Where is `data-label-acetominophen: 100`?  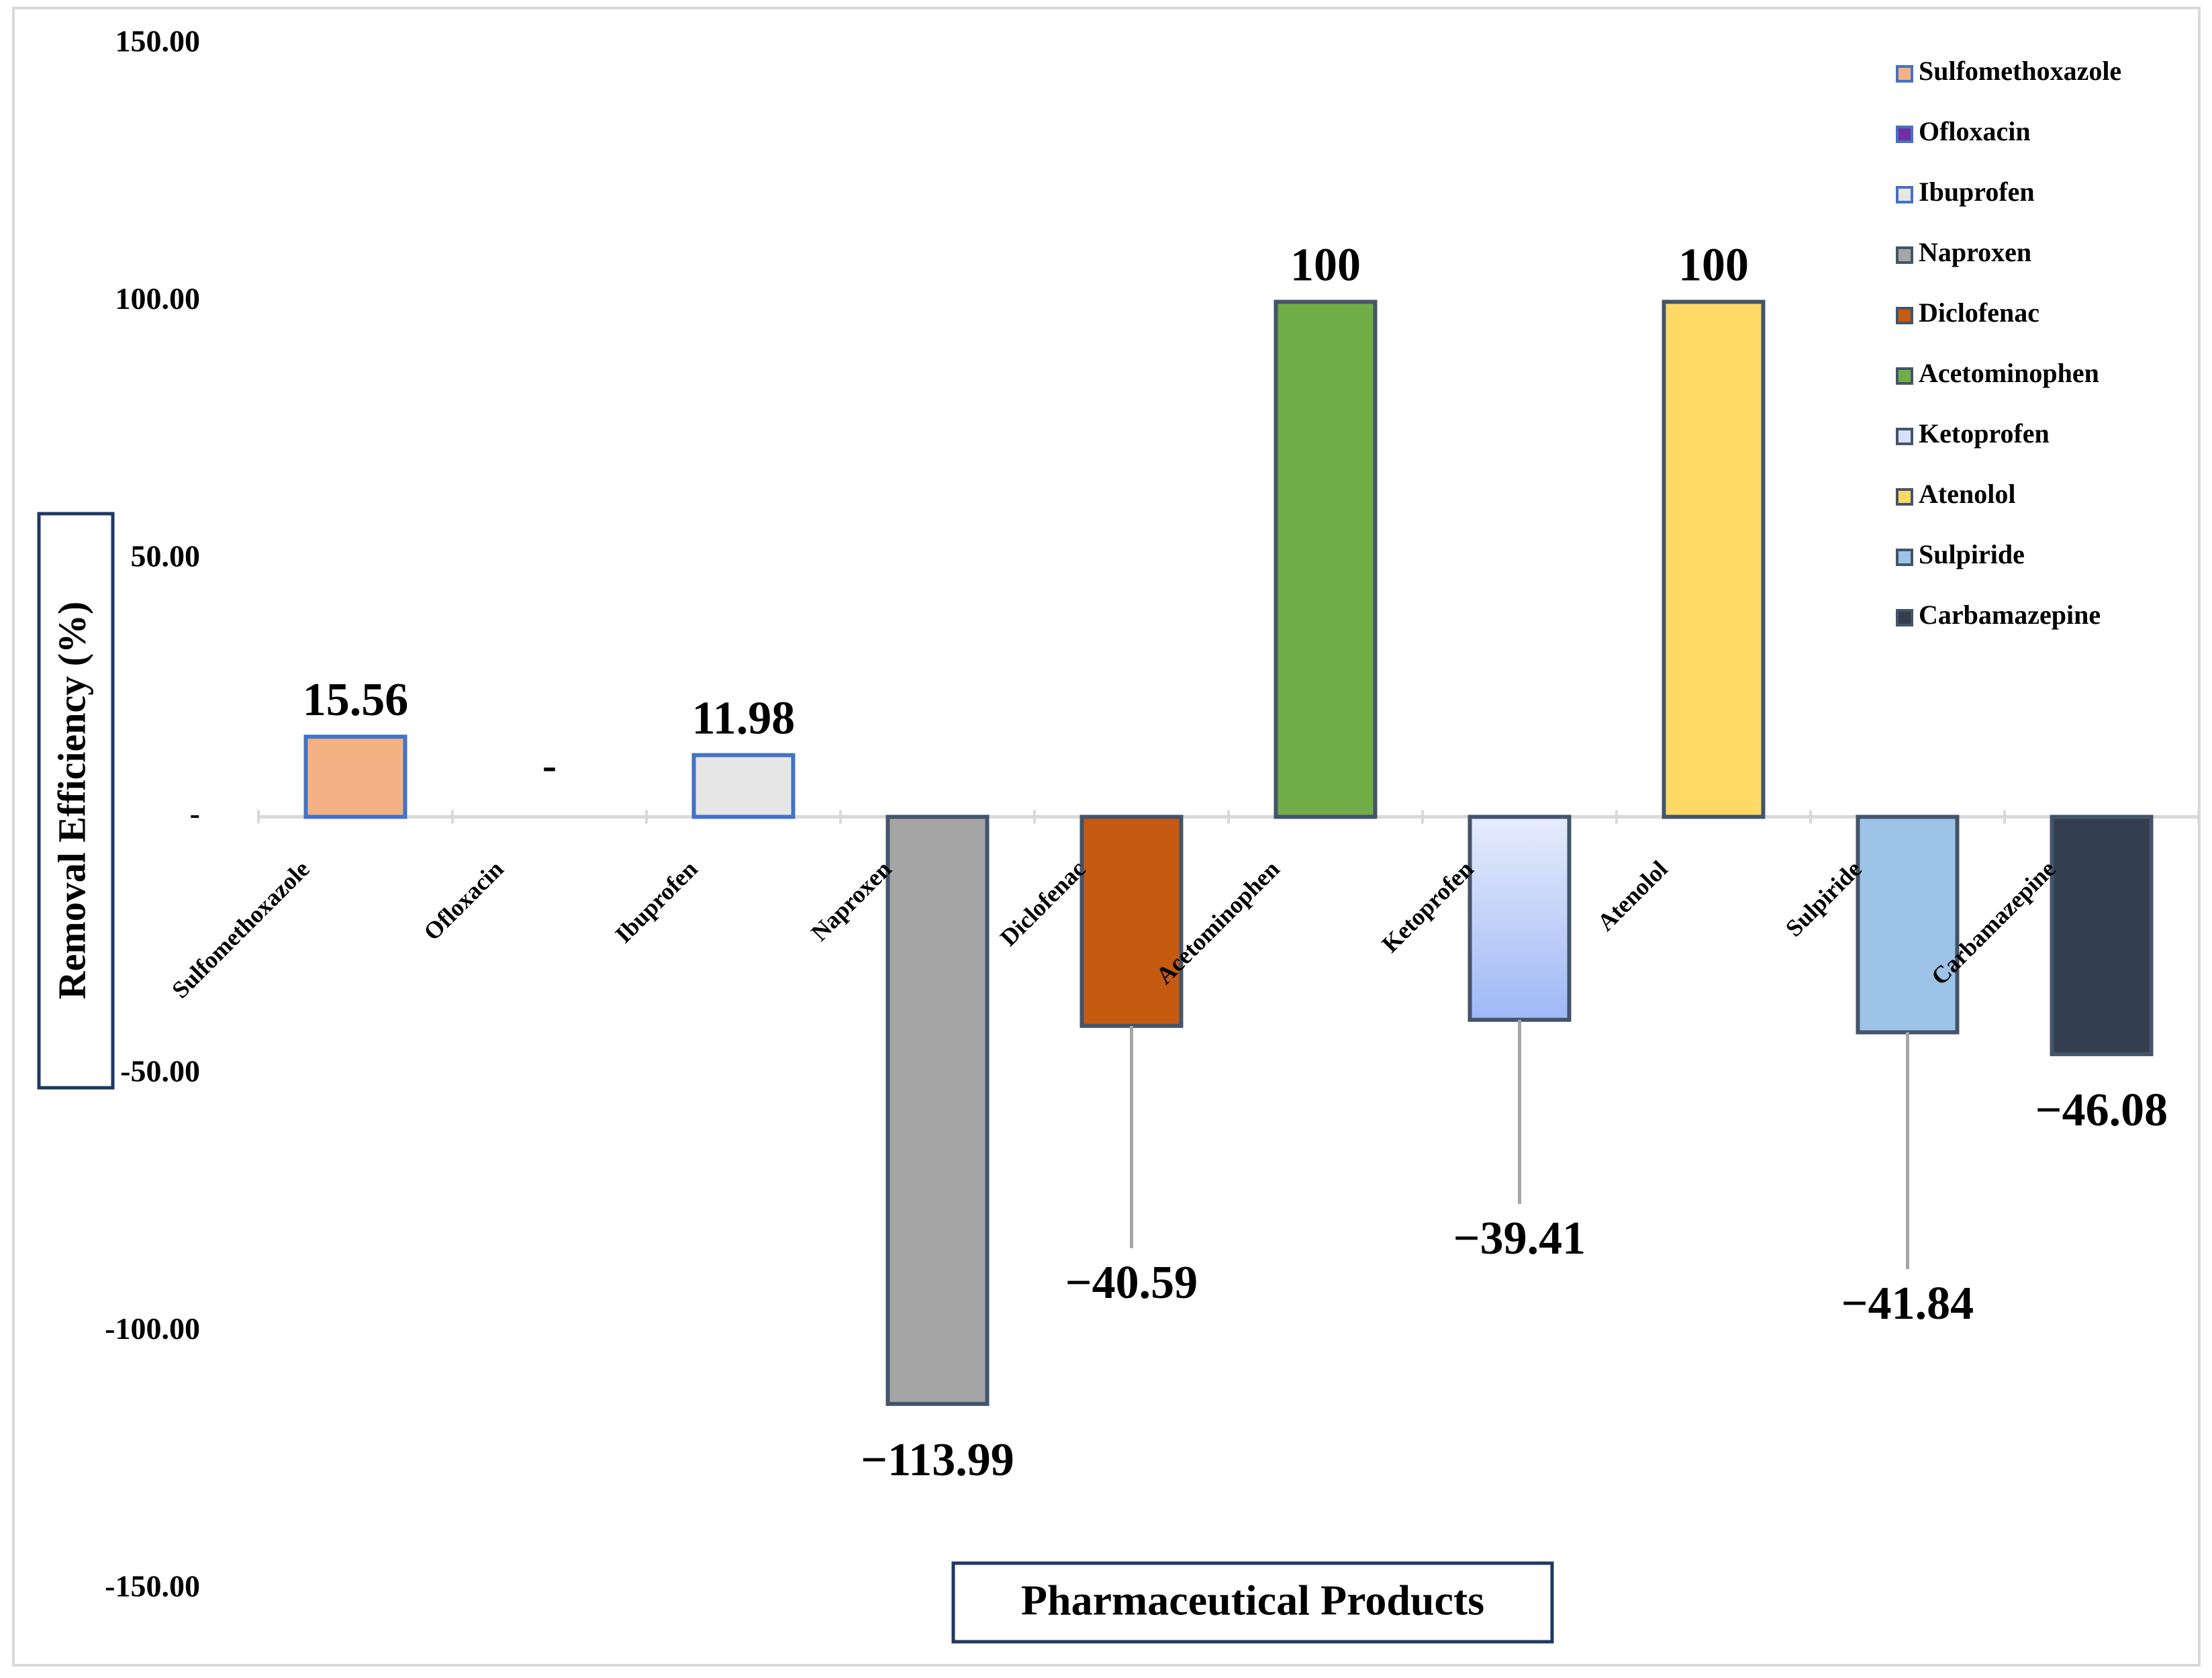
data-label-acetominophen: 100 is located at coordinates (1325, 265).